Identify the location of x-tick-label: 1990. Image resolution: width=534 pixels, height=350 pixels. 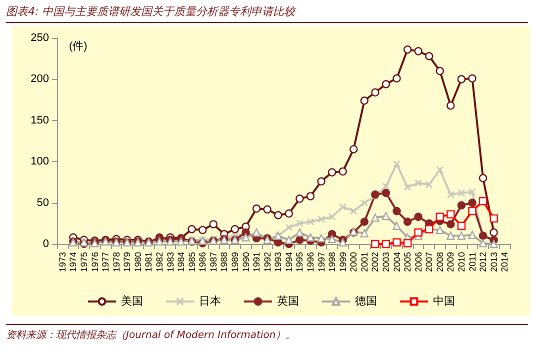
(245, 262).